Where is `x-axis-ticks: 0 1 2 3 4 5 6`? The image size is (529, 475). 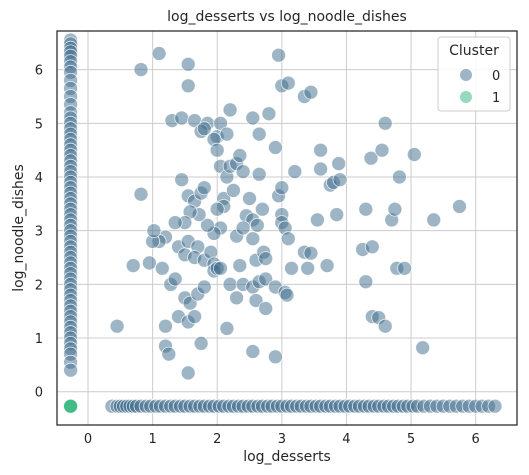 x-axis-ticks: 0 1 2 3 4 5 6 is located at coordinates (282, 439).